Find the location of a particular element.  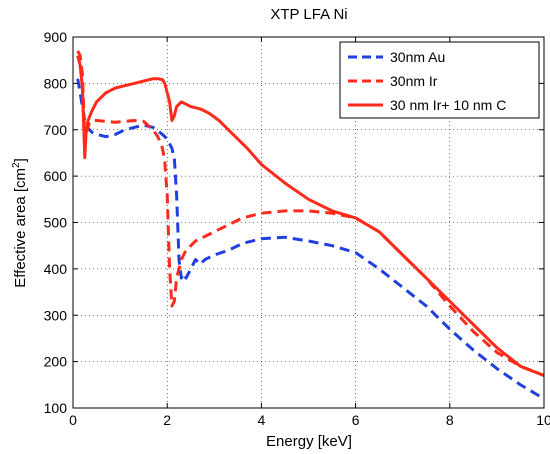

y-tick-label: 600 is located at coordinates (56, 176).